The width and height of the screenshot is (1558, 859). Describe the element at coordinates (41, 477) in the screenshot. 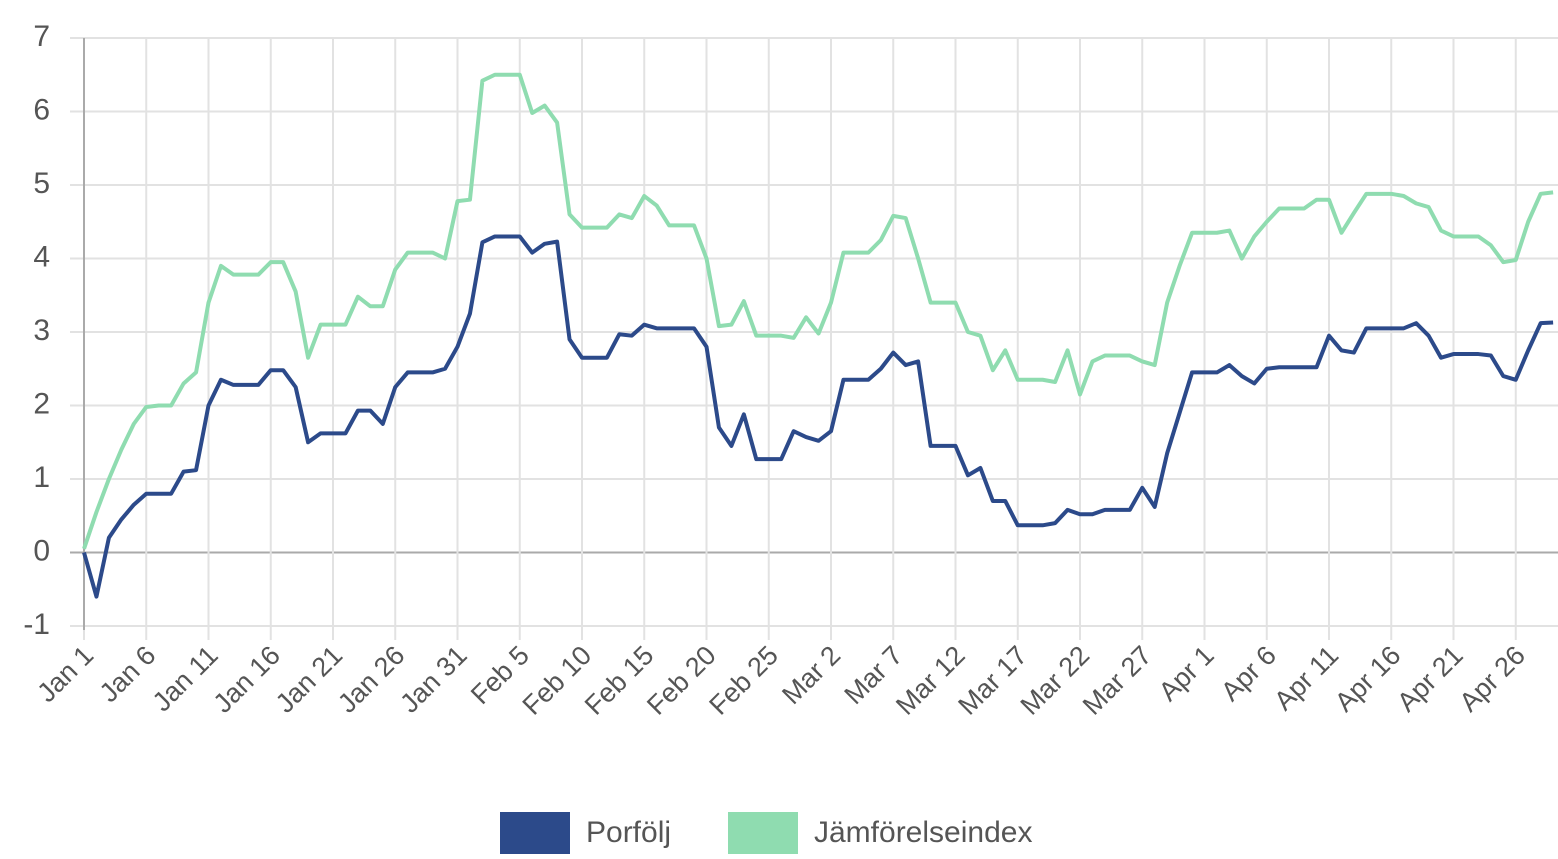

I see `y-tick-label: 1` at that location.